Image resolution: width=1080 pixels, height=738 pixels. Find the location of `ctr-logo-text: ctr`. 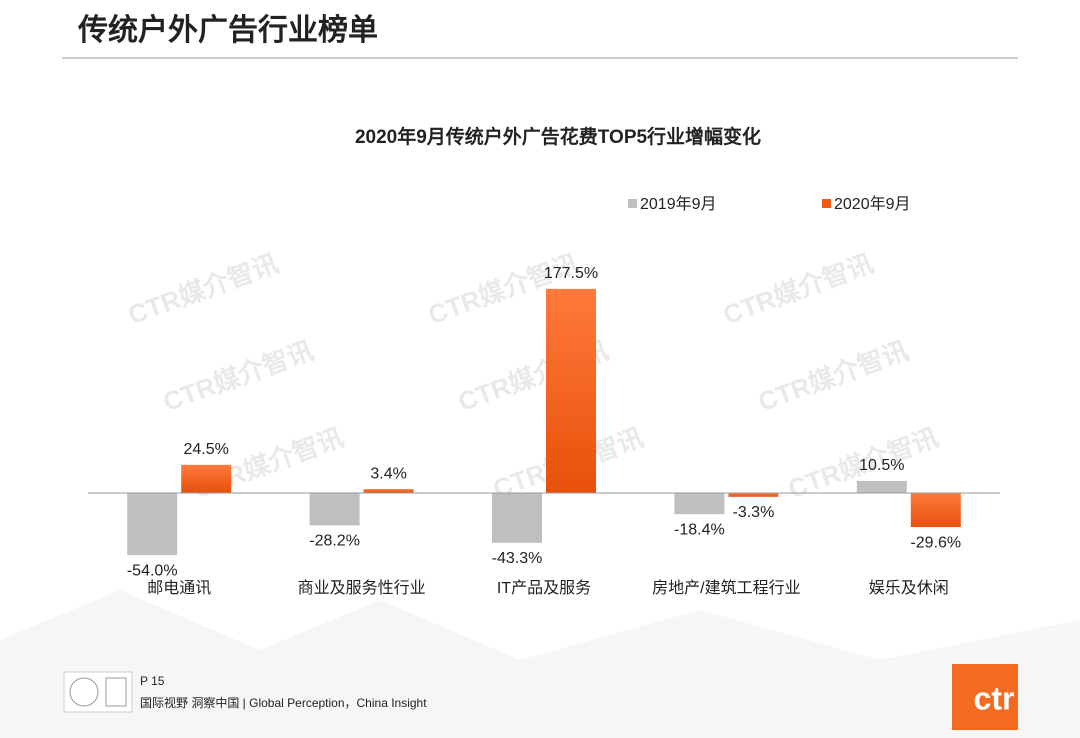

ctr-logo-text: ctr is located at coordinates (994, 698).